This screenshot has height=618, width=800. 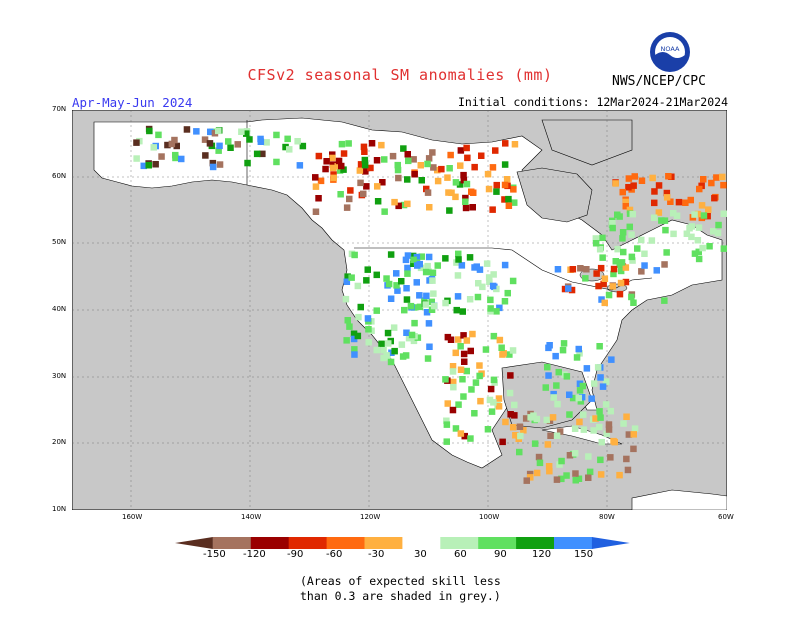 I want to click on skill-note-line-1: (Areas of expected skill less, so click(x=400, y=581).